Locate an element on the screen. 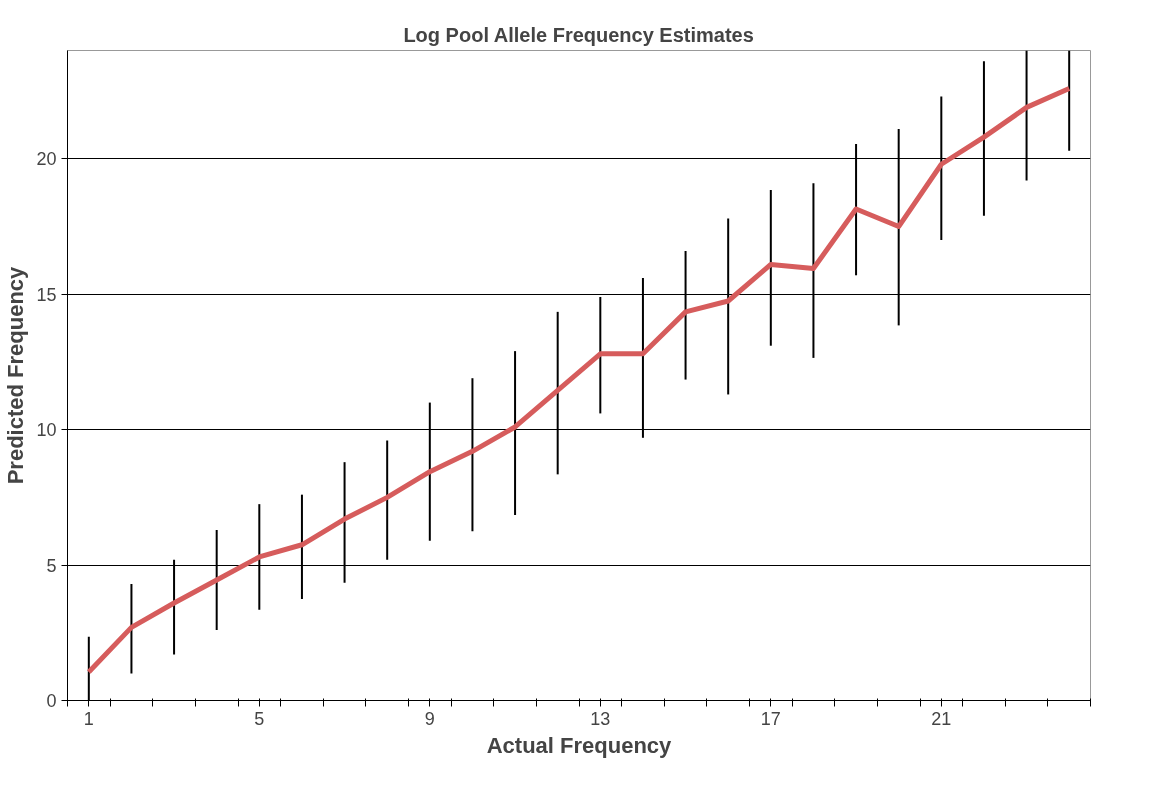  y-tick-label: 15 is located at coordinates (46, 294).